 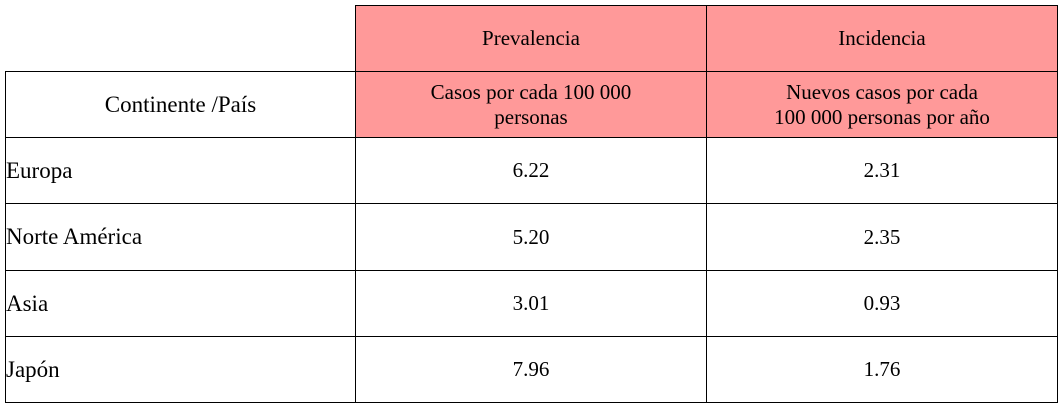 I want to click on incidencia-value: 2.35, so click(x=882, y=237).